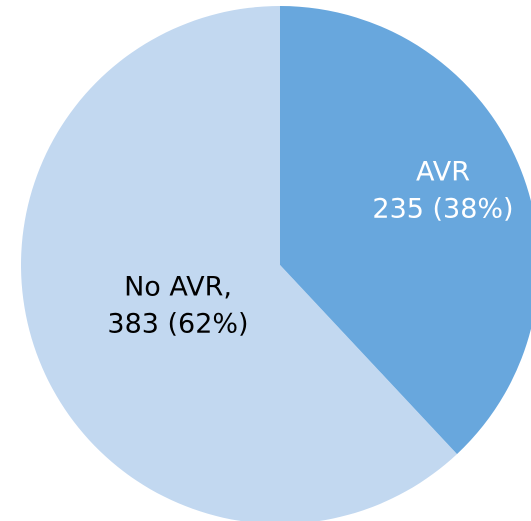 The width and height of the screenshot is (531, 521). What do you see at coordinates (442, 209) in the screenshot?
I see `slice-value-label: 235 (38%)` at bounding box center [442, 209].